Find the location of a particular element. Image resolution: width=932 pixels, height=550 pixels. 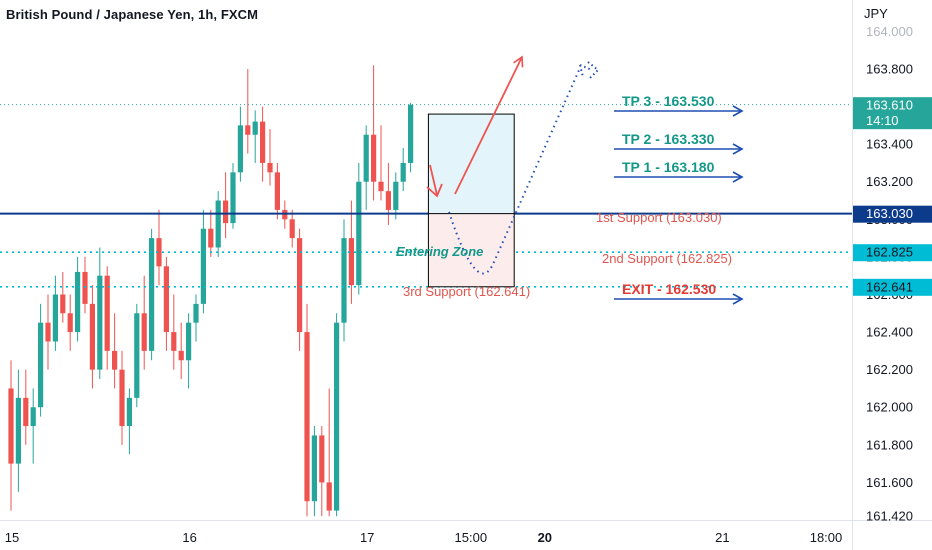

tp3-label: TP 3 - 163.530 is located at coordinates (668, 101).